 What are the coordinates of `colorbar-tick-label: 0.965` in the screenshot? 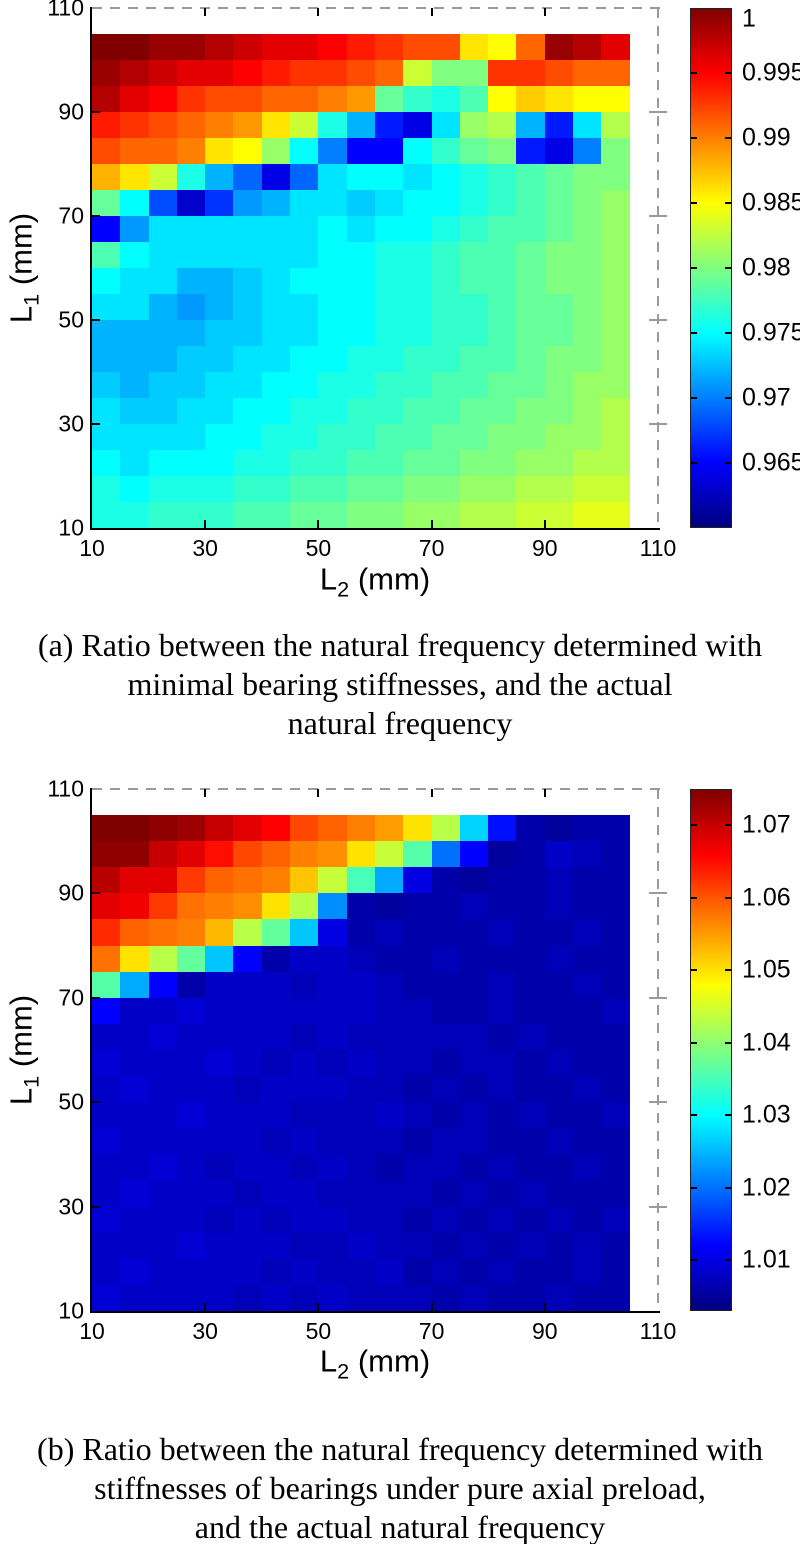 It's located at (771, 462).